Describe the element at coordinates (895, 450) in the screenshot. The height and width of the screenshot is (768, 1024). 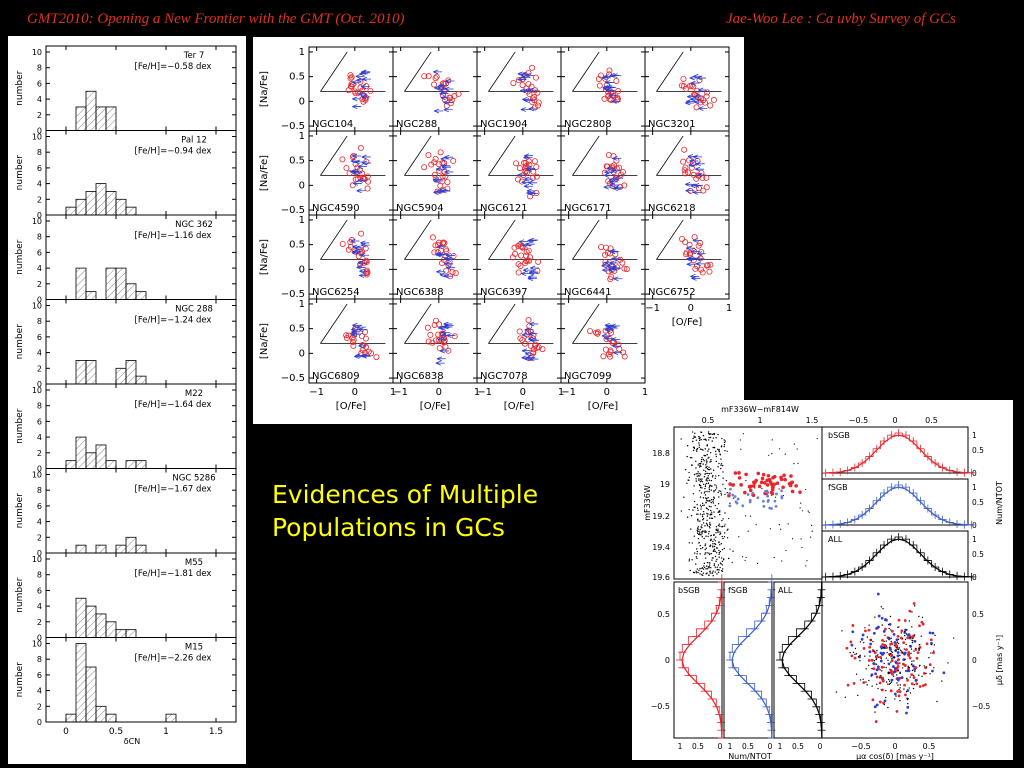
I see `hist-frame` at that location.